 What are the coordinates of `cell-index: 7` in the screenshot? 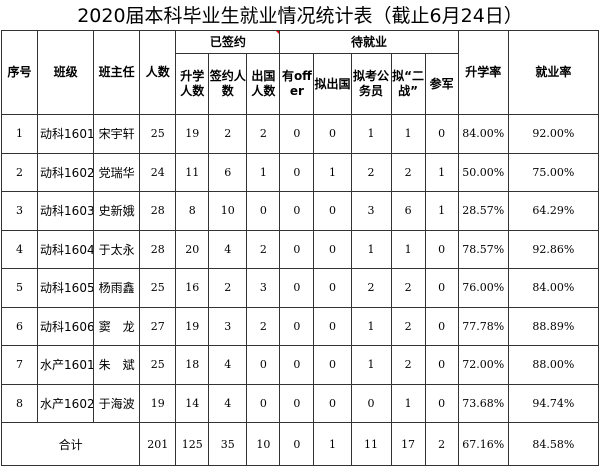 It's located at (19, 365).